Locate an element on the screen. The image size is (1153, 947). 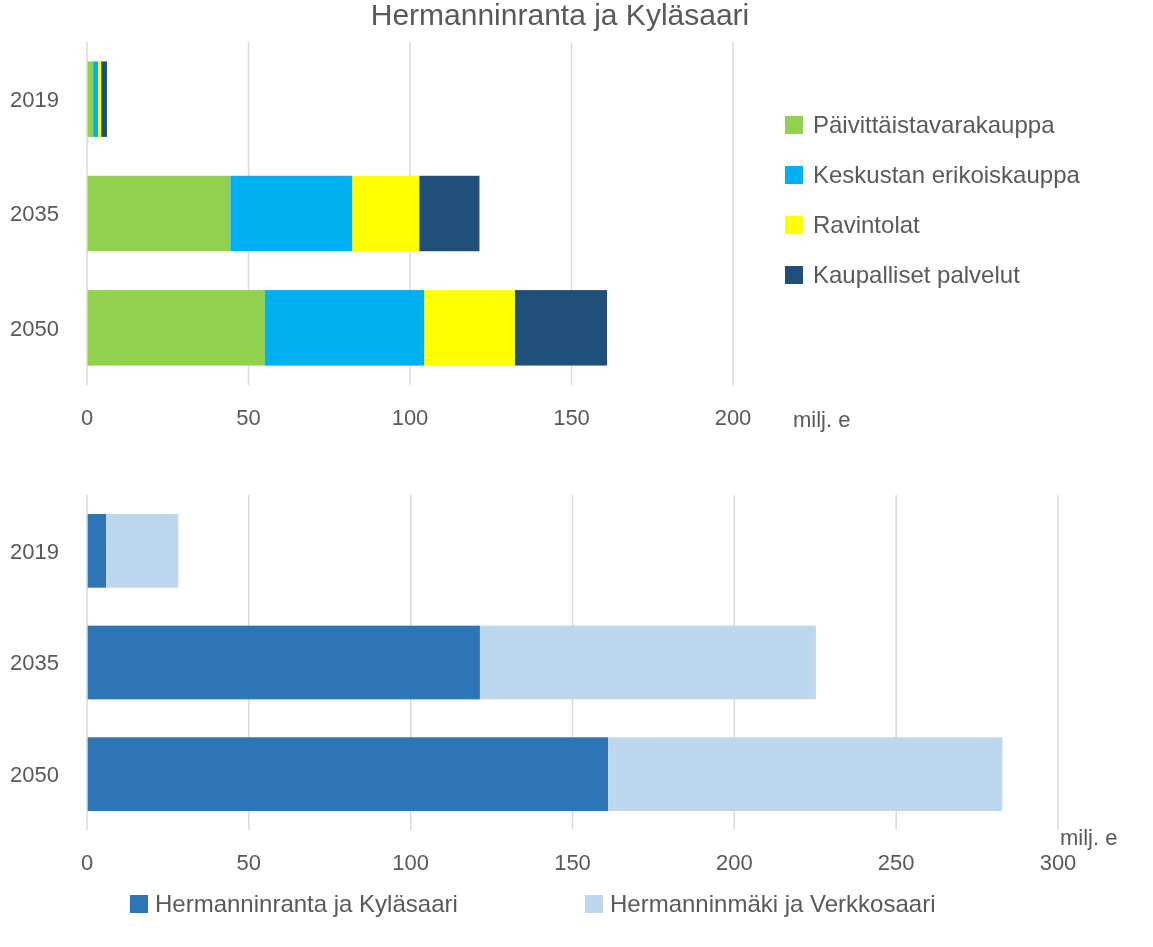
legend-label: Päivittäistavarakauppa is located at coordinates (934, 125).